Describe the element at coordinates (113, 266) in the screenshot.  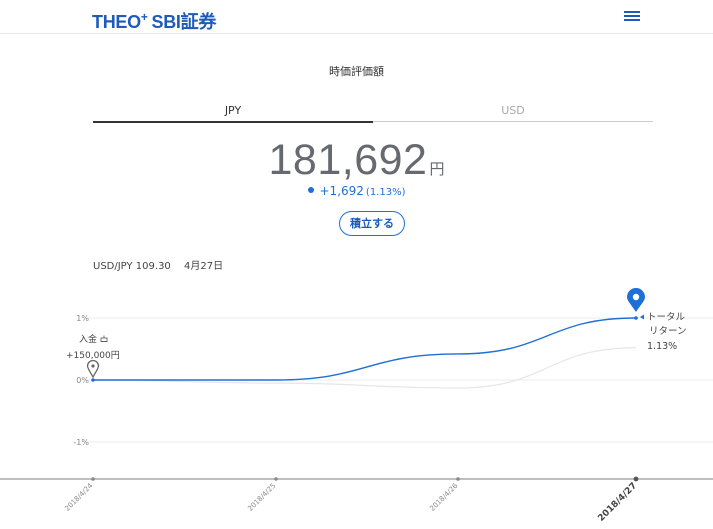
I see `fx-pair: USD/JPY` at that location.